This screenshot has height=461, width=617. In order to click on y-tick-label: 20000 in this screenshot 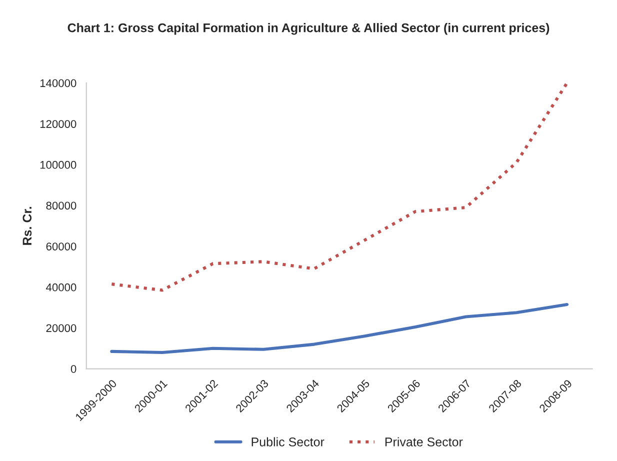, I will do `click(61, 328)`.